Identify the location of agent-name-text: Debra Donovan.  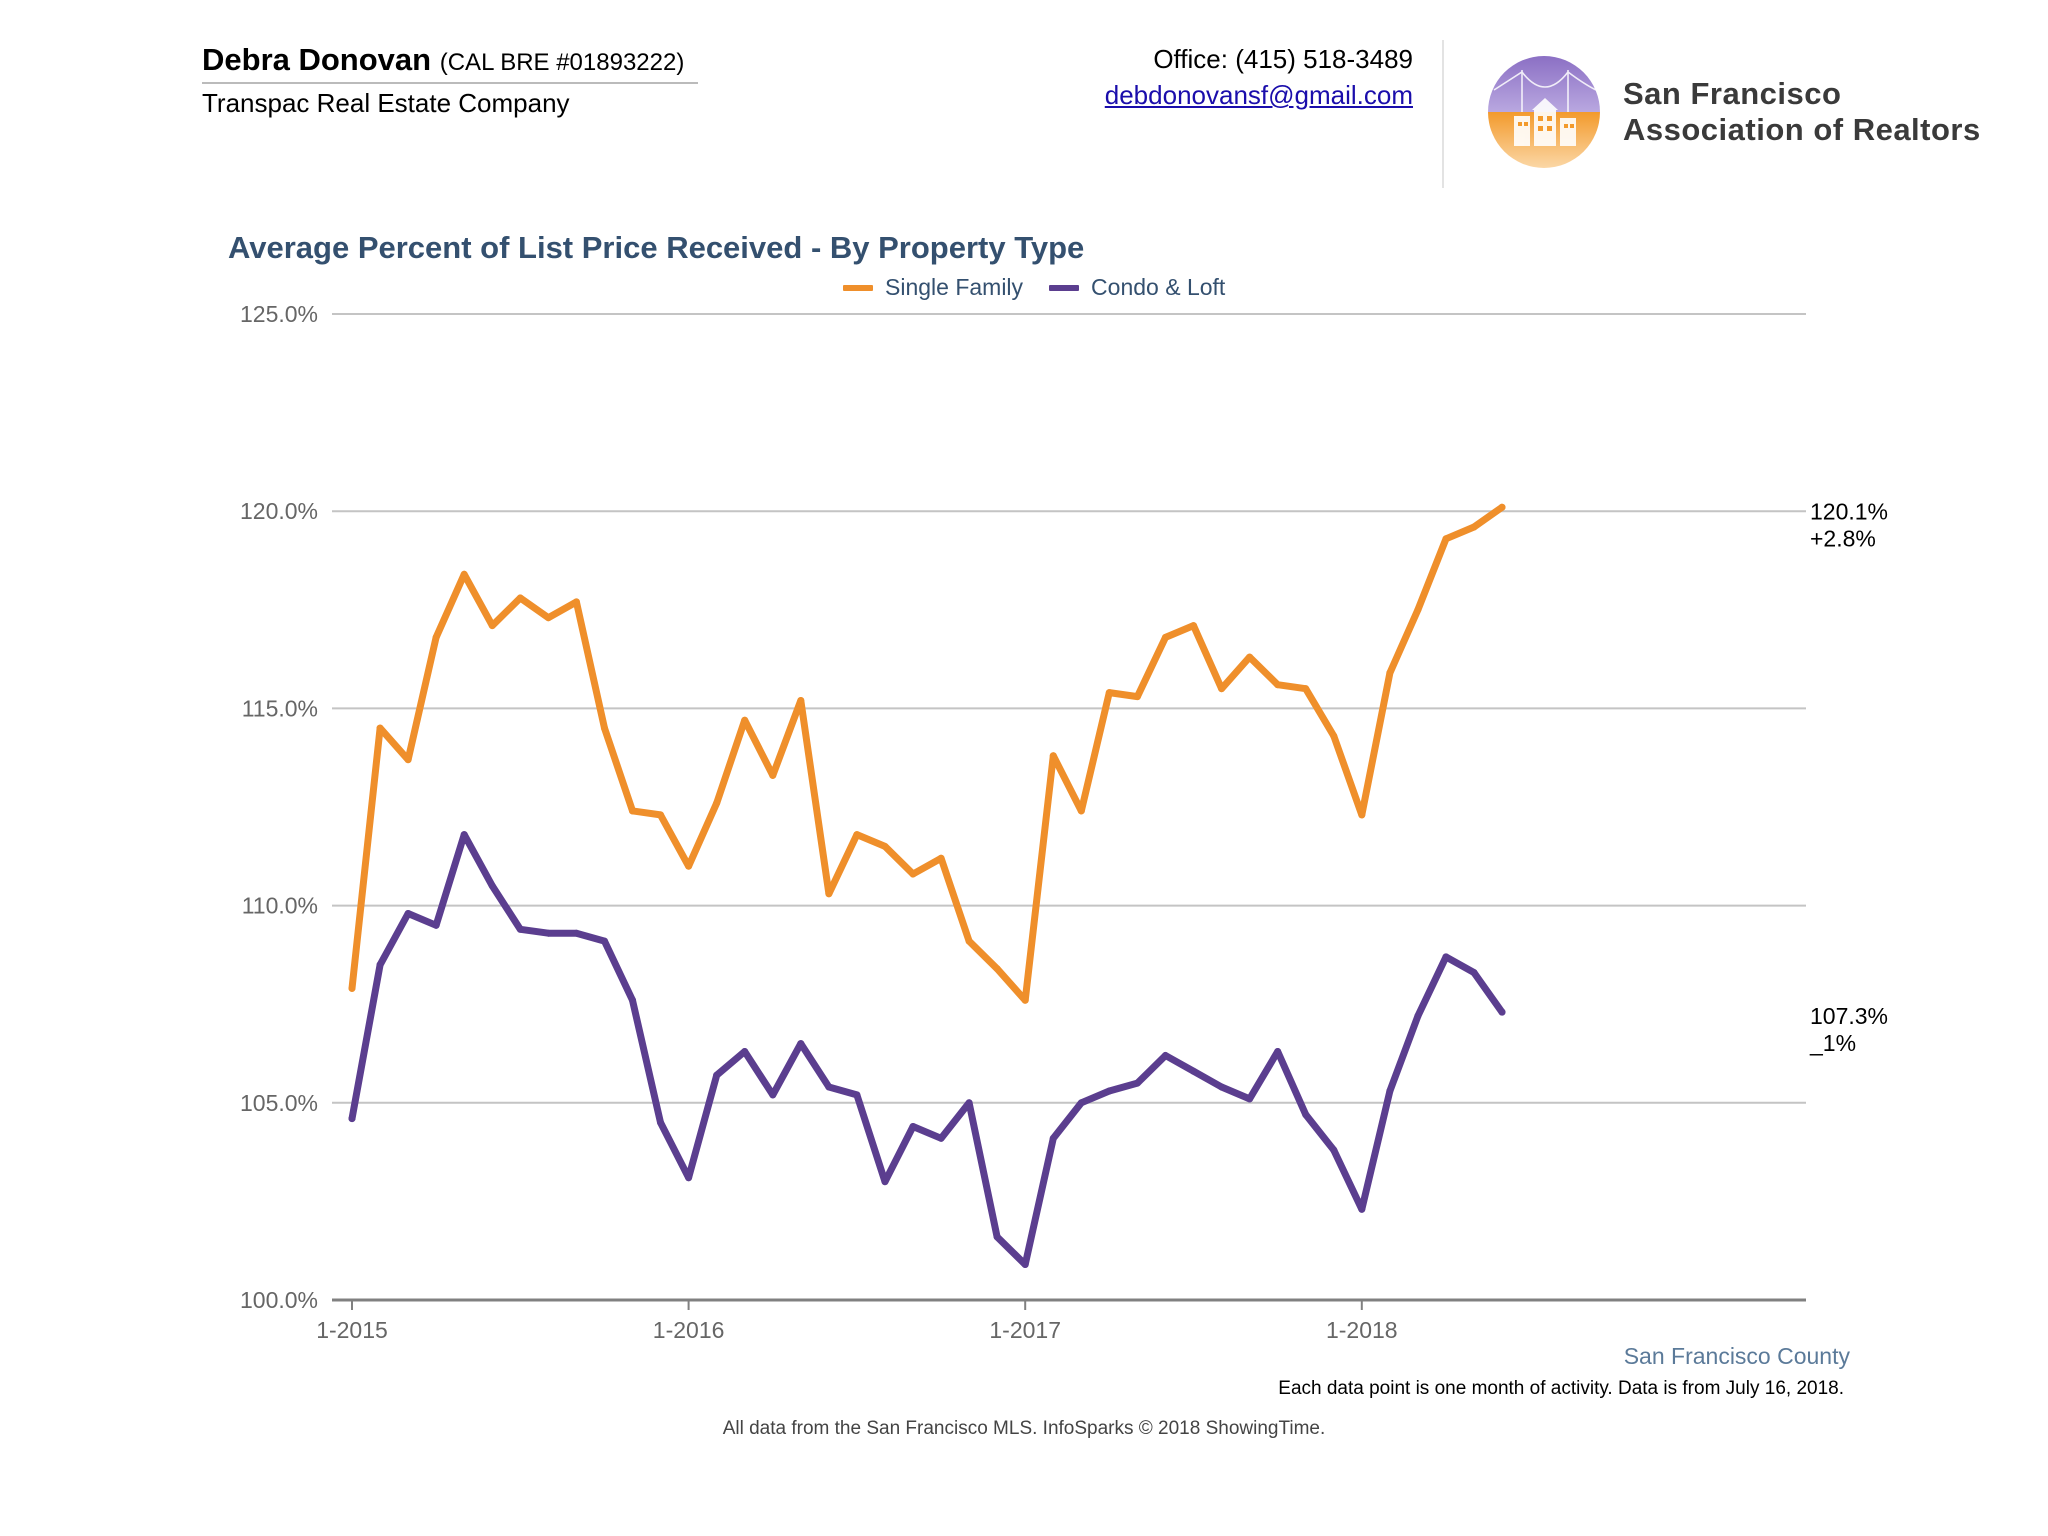
(317, 59).